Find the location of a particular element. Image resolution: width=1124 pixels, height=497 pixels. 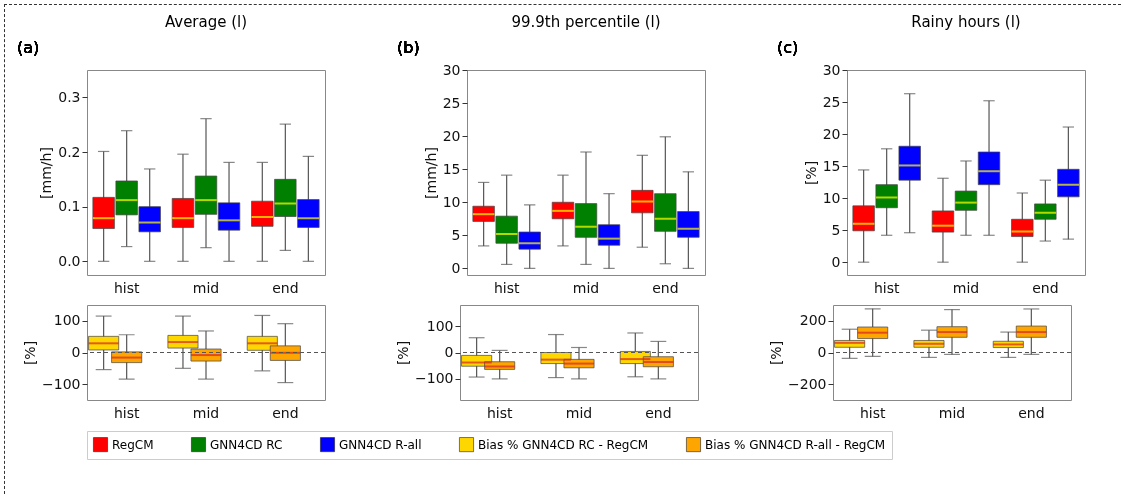

y-tick-label: 200 is located at coordinates (813, 320).